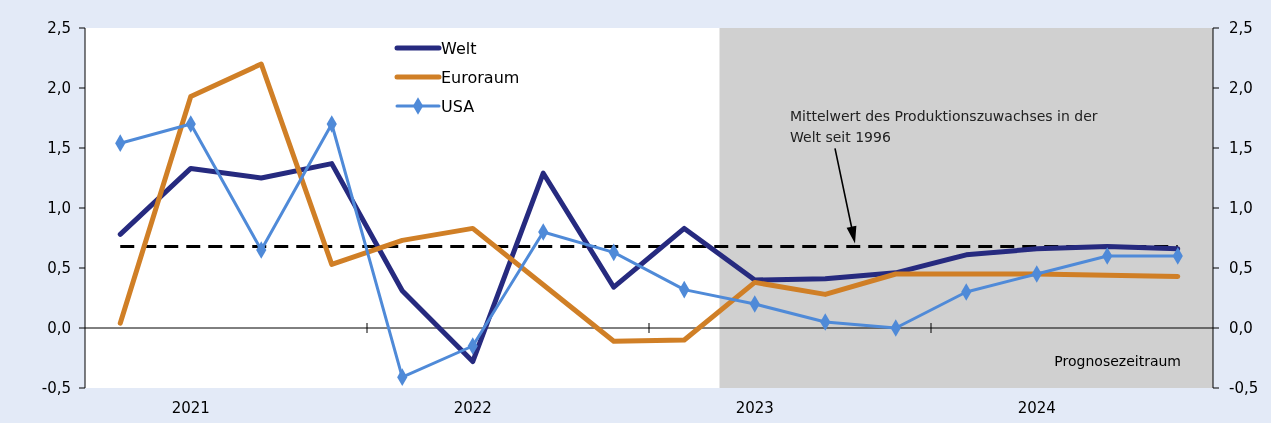 This screenshot has width=1271, height=423. Describe the element at coordinates (1036, 408) in the screenshot. I see `x-tick-label: 2024` at that location.